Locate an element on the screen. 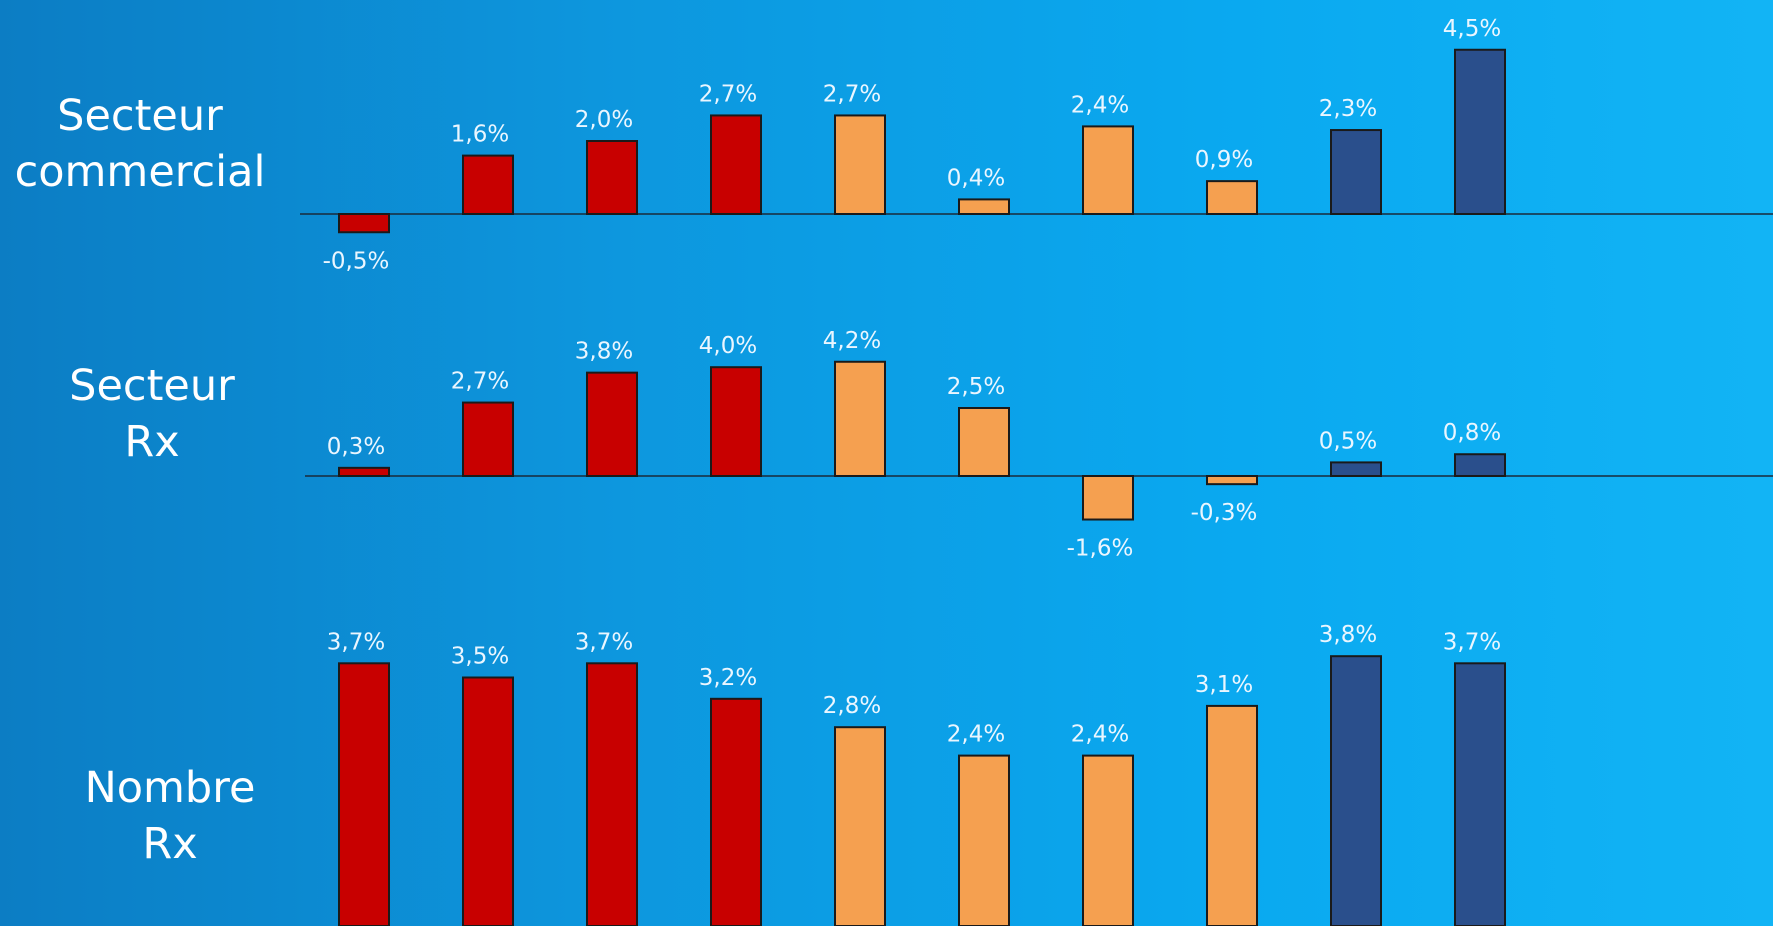 This screenshot has width=1773, height=926. row-label-line: commercial is located at coordinates (140, 172).